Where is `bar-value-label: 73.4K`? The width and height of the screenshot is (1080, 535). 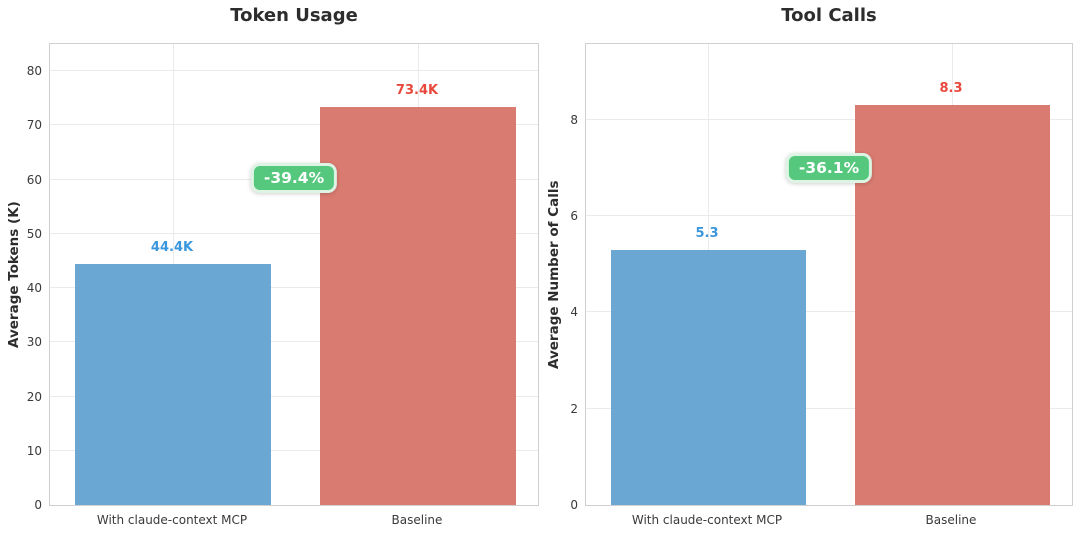
bar-value-label: 73.4K is located at coordinates (417, 90).